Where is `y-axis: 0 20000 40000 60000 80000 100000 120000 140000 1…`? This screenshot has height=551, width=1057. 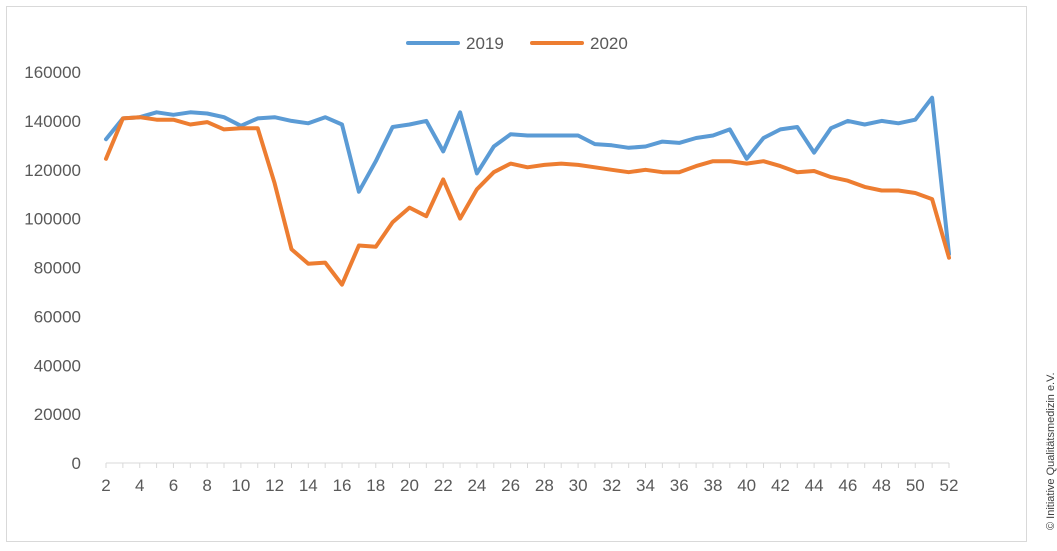
y-axis: 0 20000 40000 60000 80000 100000 120000 140000 1… is located at coordinates (52, 268).